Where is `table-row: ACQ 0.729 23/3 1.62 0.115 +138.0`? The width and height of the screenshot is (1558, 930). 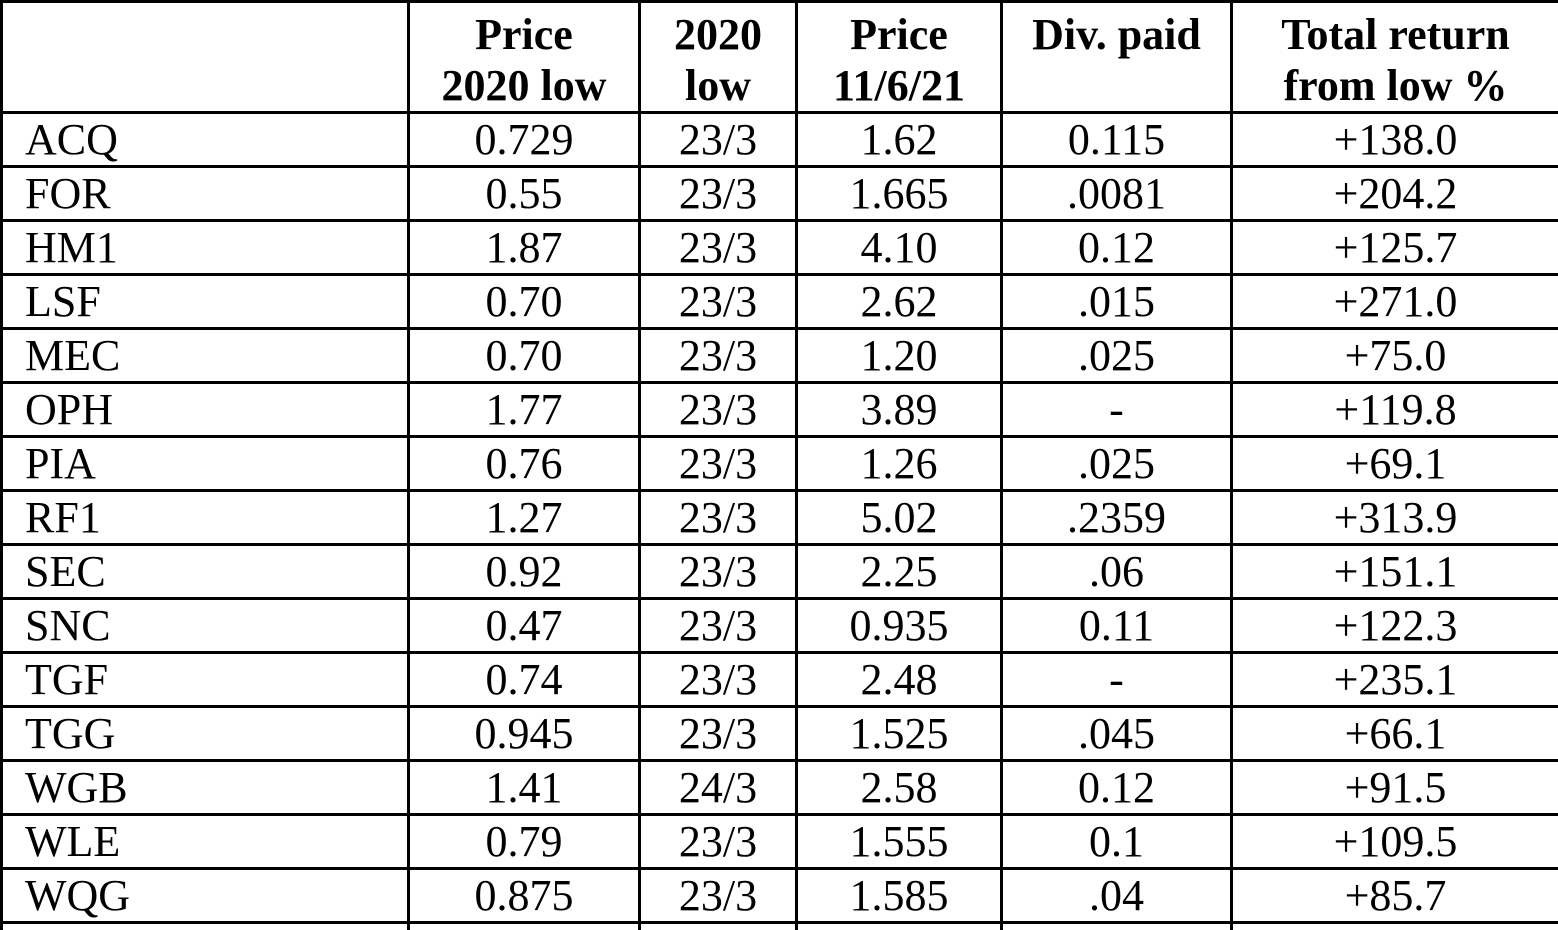 table-row: ACQ 0.729 23/3 1.62 0.115 +138.0 is located at coordinates (779, 140).